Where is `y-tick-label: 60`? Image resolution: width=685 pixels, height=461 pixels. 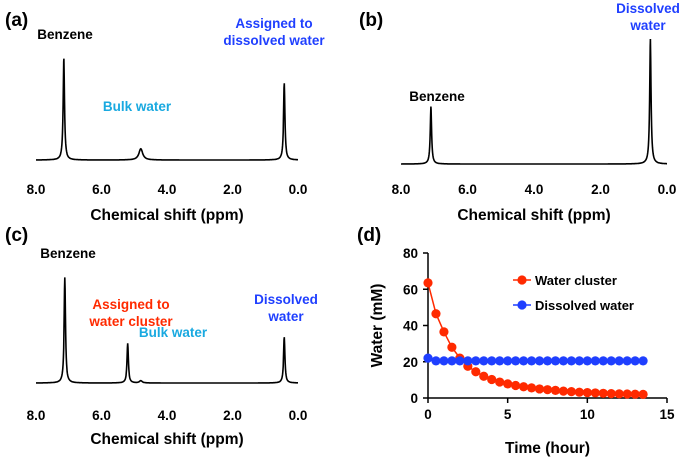
y-tick-label: 60 is located at coordinates (410, 289).